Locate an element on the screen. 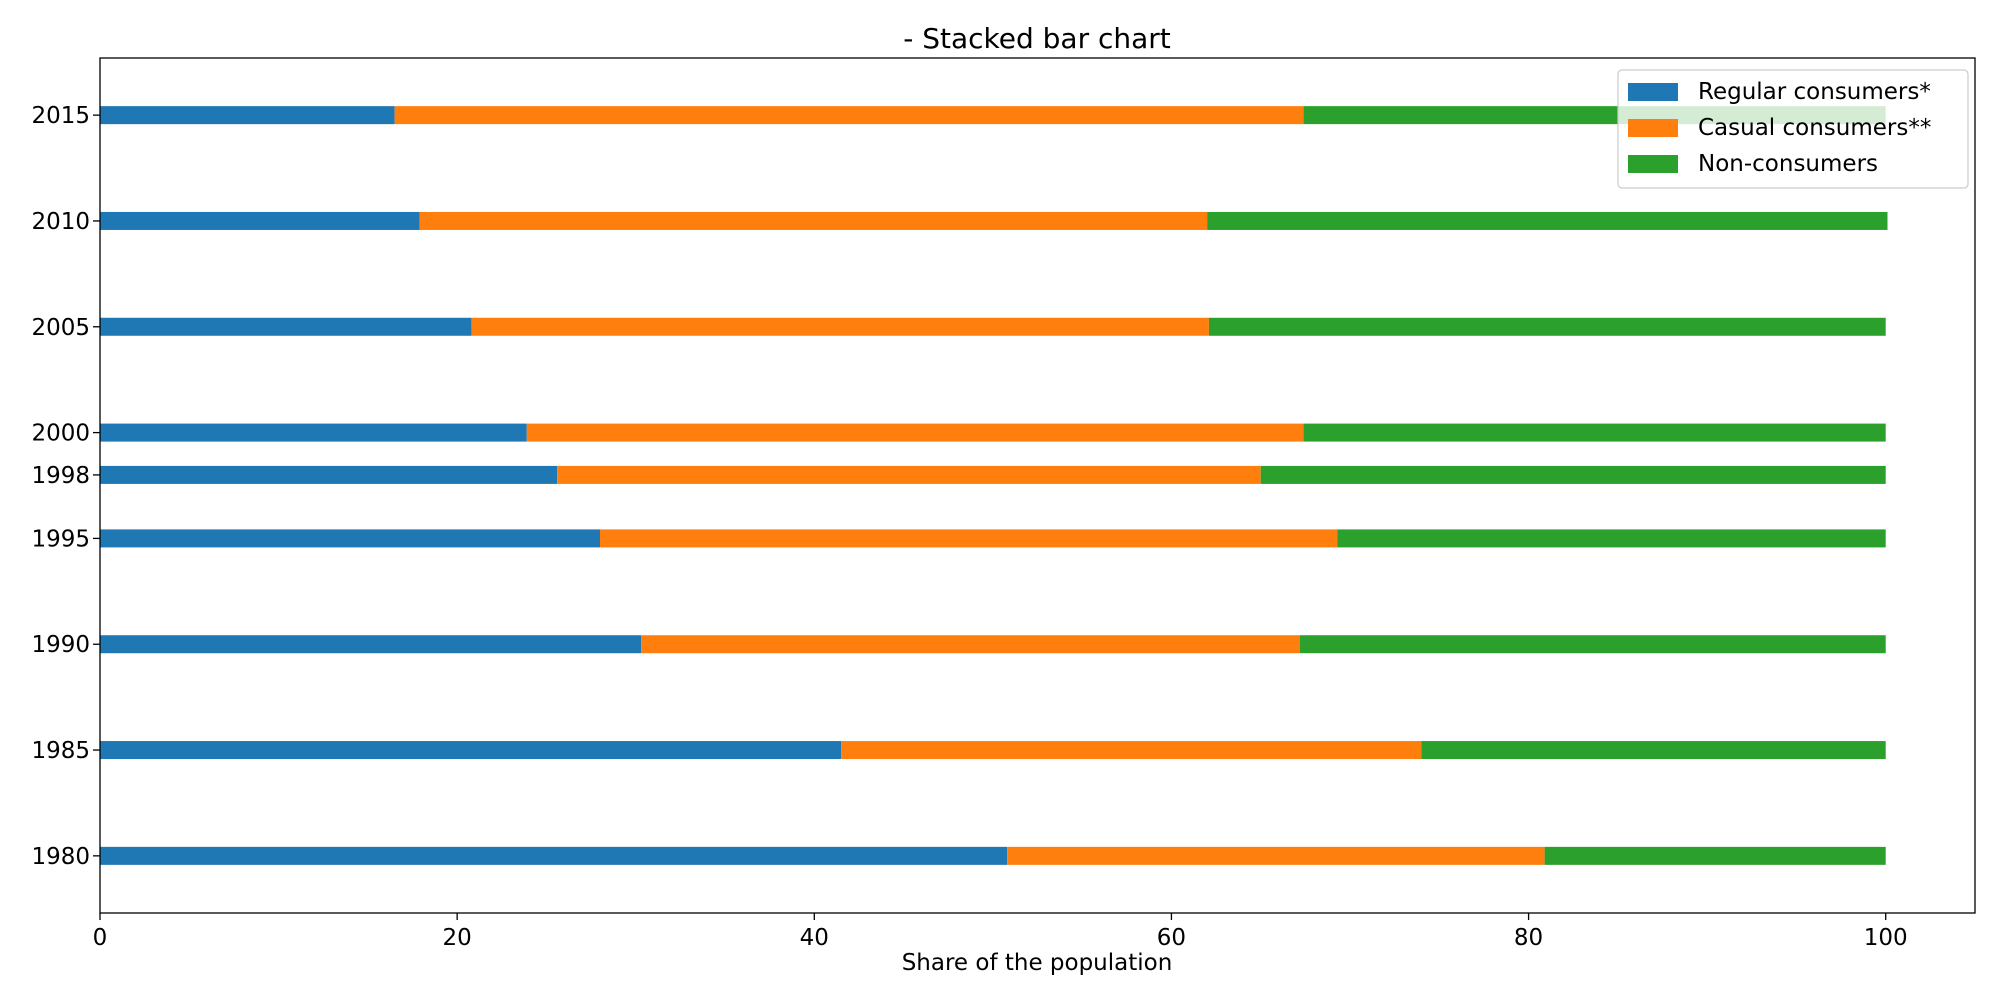 The width and height of the screenshot is (2000, 1004). legend-box is located at coordinates (1793, 129).